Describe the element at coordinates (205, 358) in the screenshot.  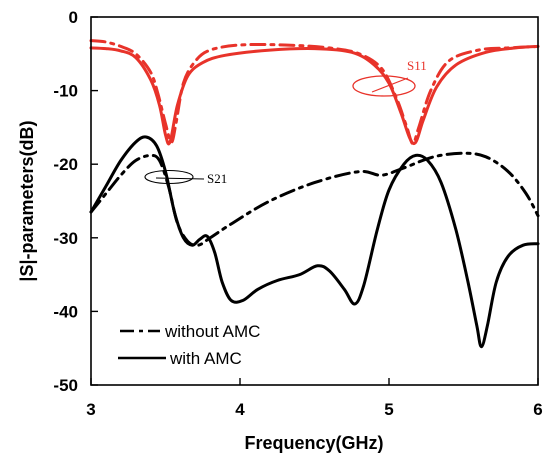
I see `legend-label-with-amc: with AMC` at that location.